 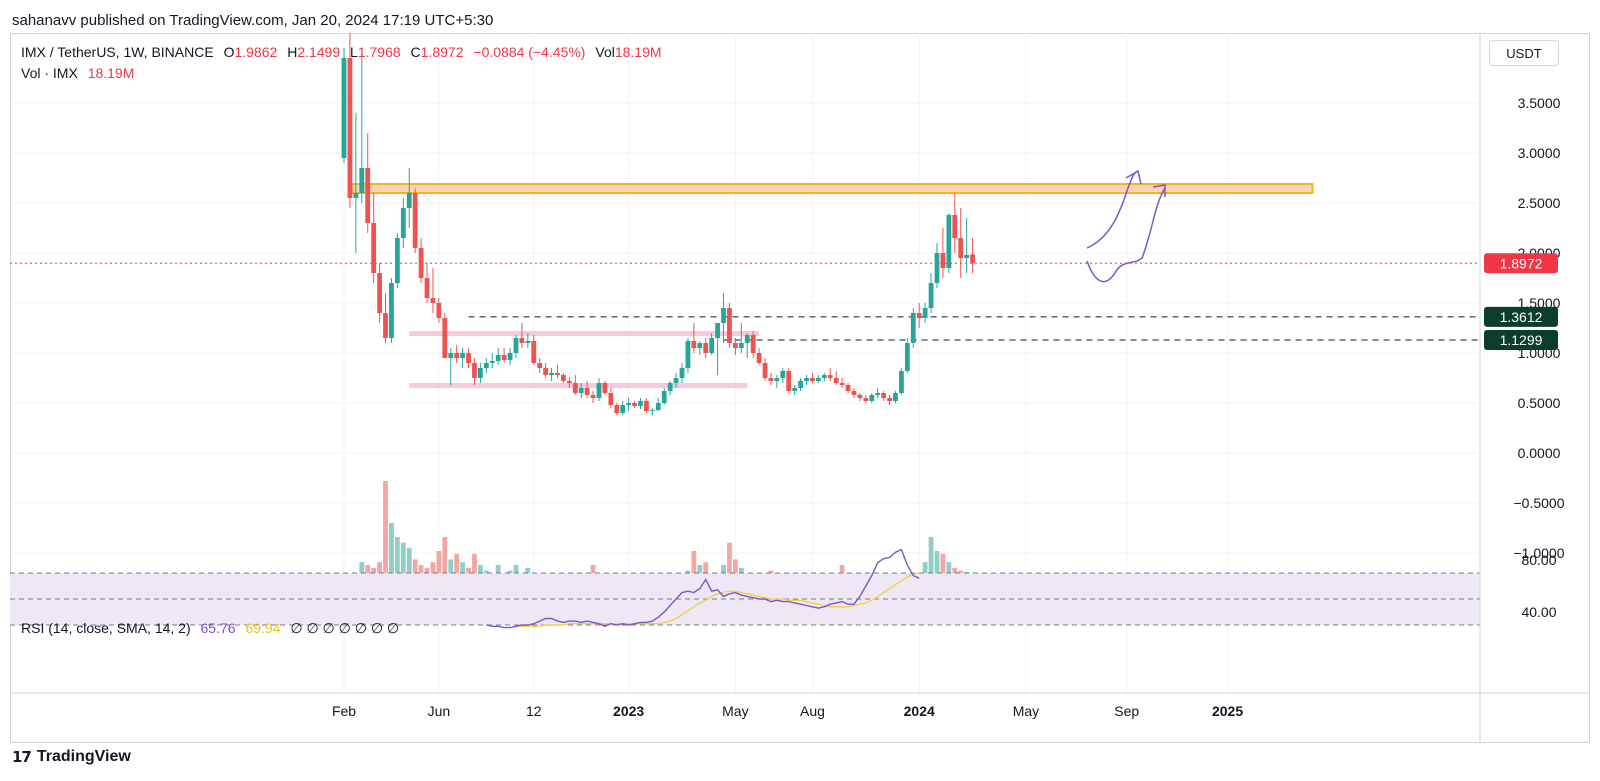 What do you see at coordinates (1521, 340) in the screenshot?
I see `level-badge-bg` at bounding box center [1521, 340].